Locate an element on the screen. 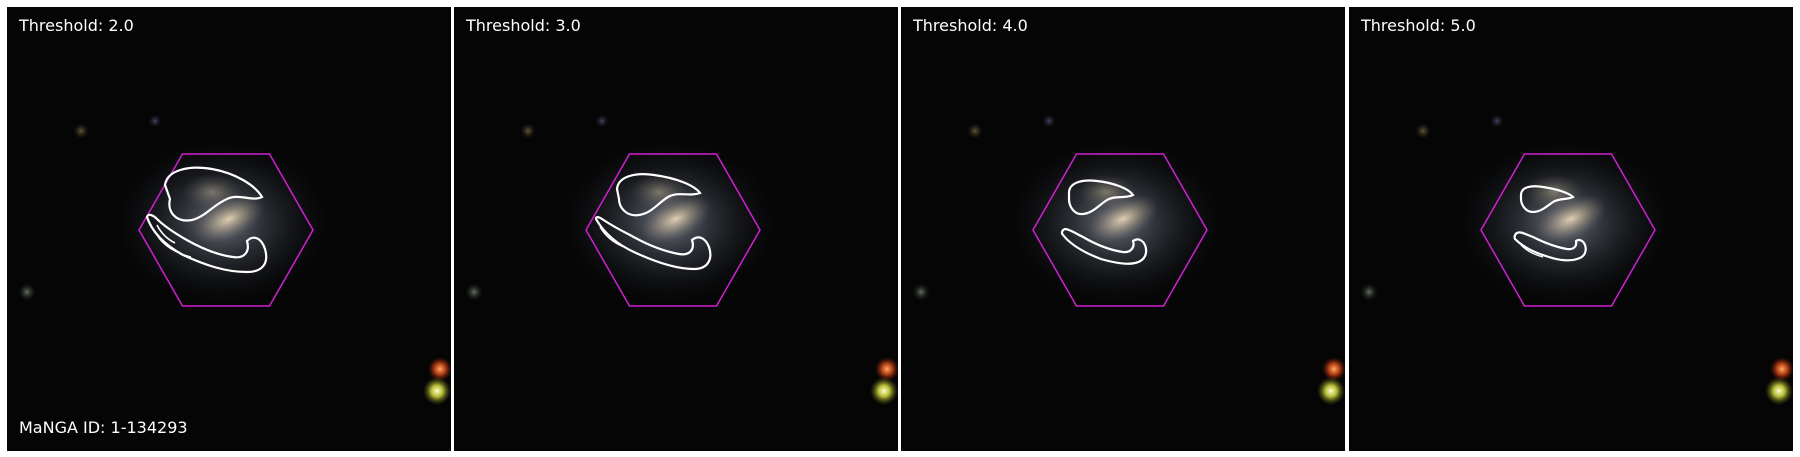 The height and width of the screenshot is (457, 1800). threshold-label: Threshold: 4.0 is located at coordinates (970, 25).